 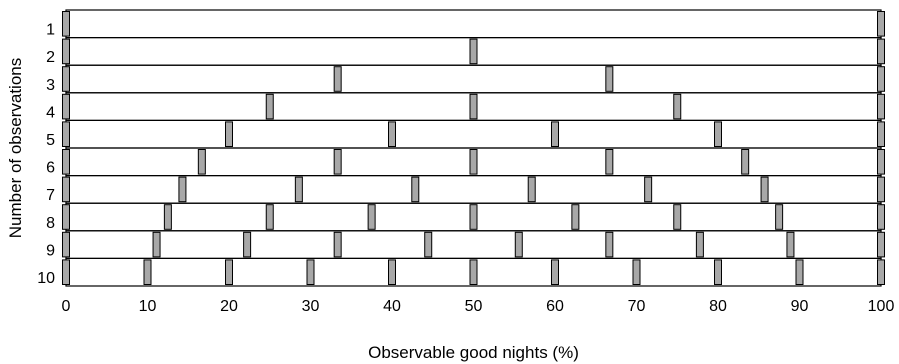 What do you see at coordinates (800, 306) in the screenshot?
I see `x-tick-label: 90` at bounding box center [800, 306].